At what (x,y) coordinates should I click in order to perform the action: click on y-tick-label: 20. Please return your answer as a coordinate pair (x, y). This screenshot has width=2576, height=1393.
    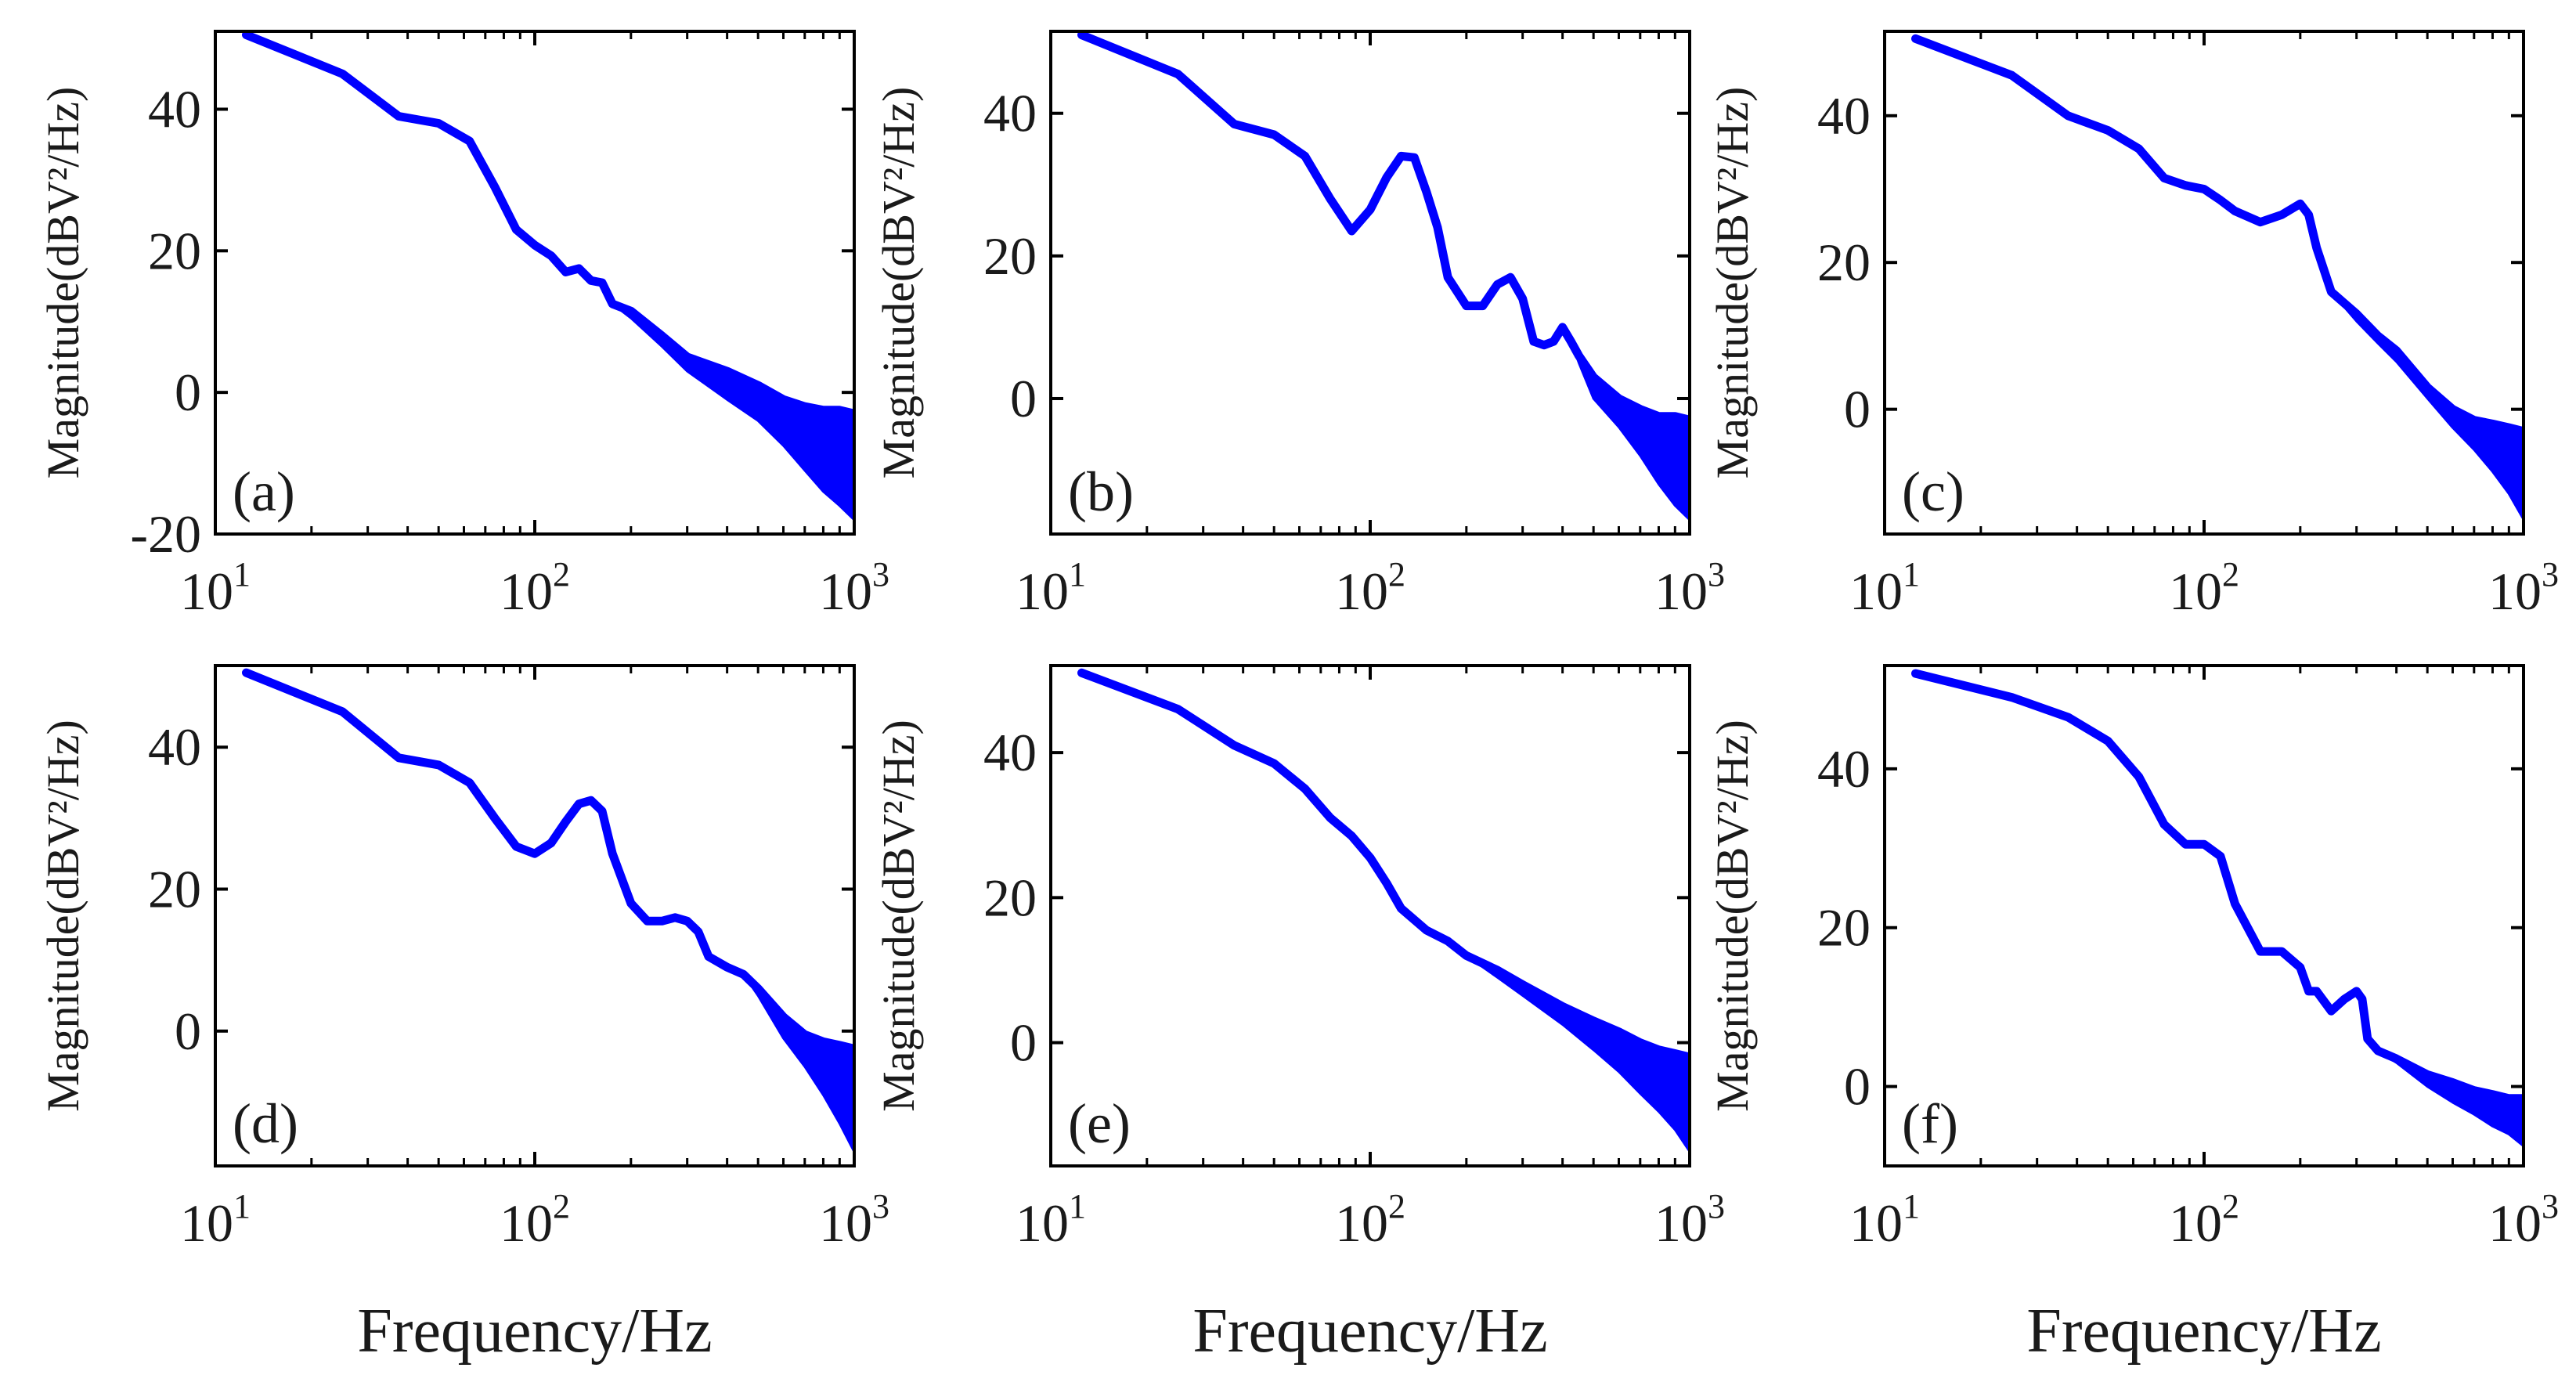
    Looking at the image, I should click on (174, 250).